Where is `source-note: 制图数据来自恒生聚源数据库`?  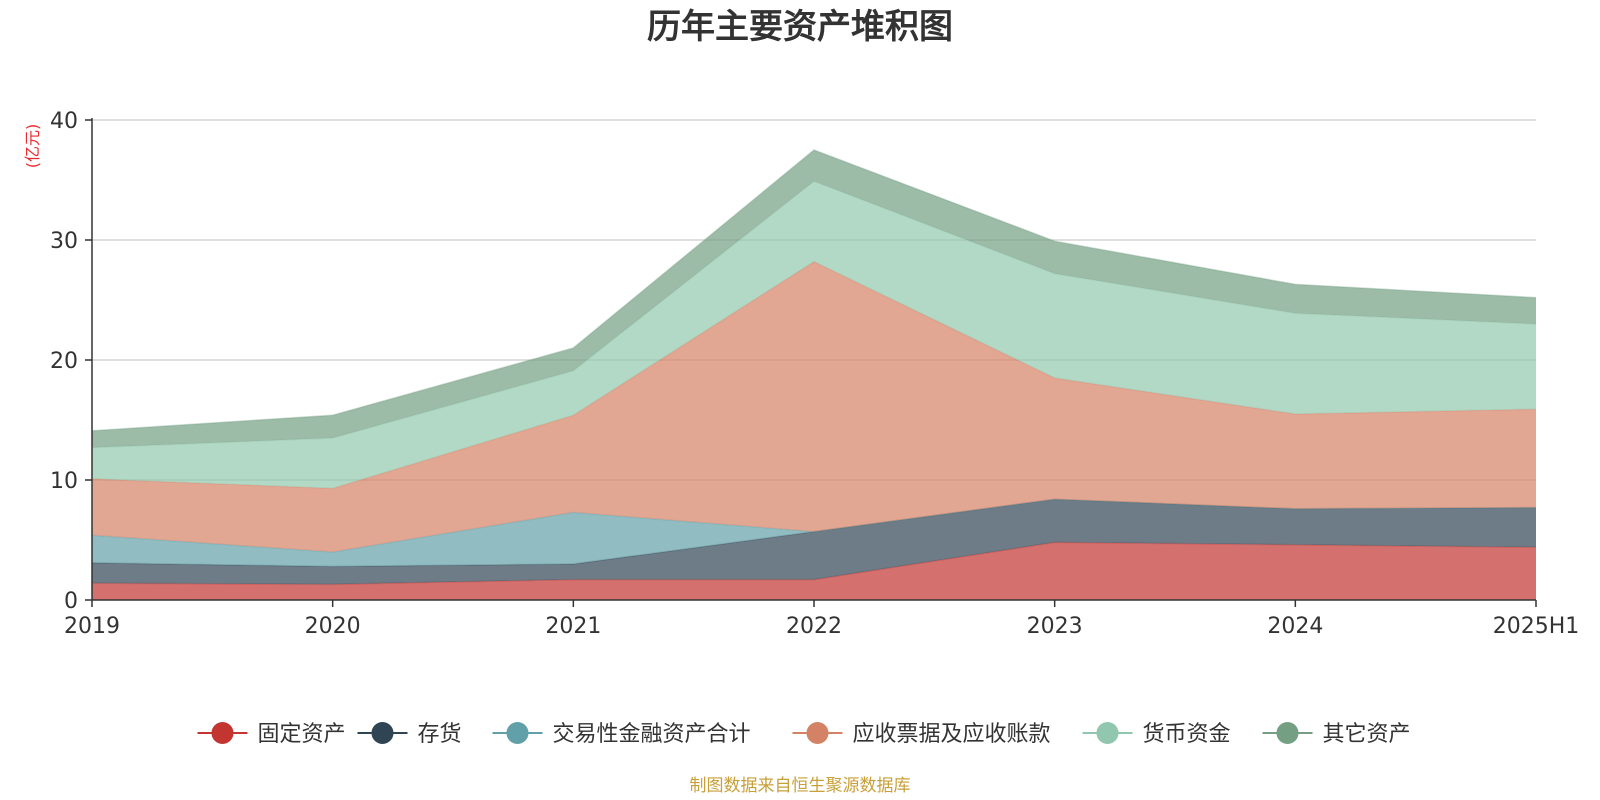
source-note: 制图数据来自恒生聚源数据库 is located at coordinates (800, 786).